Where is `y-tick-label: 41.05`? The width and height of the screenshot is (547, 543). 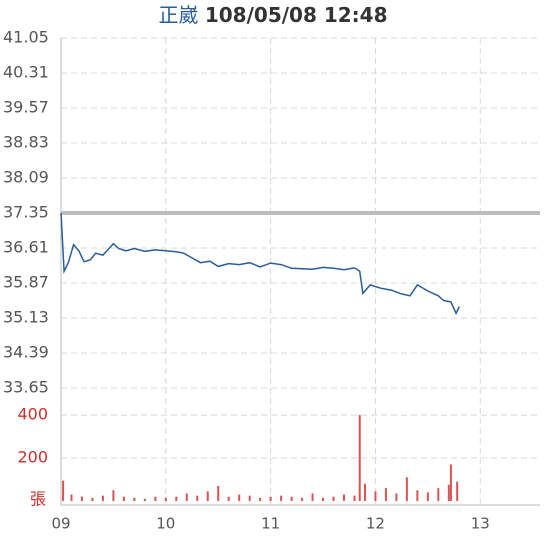
y-tick-label: 41.05 is located at coordinates (26, 37).